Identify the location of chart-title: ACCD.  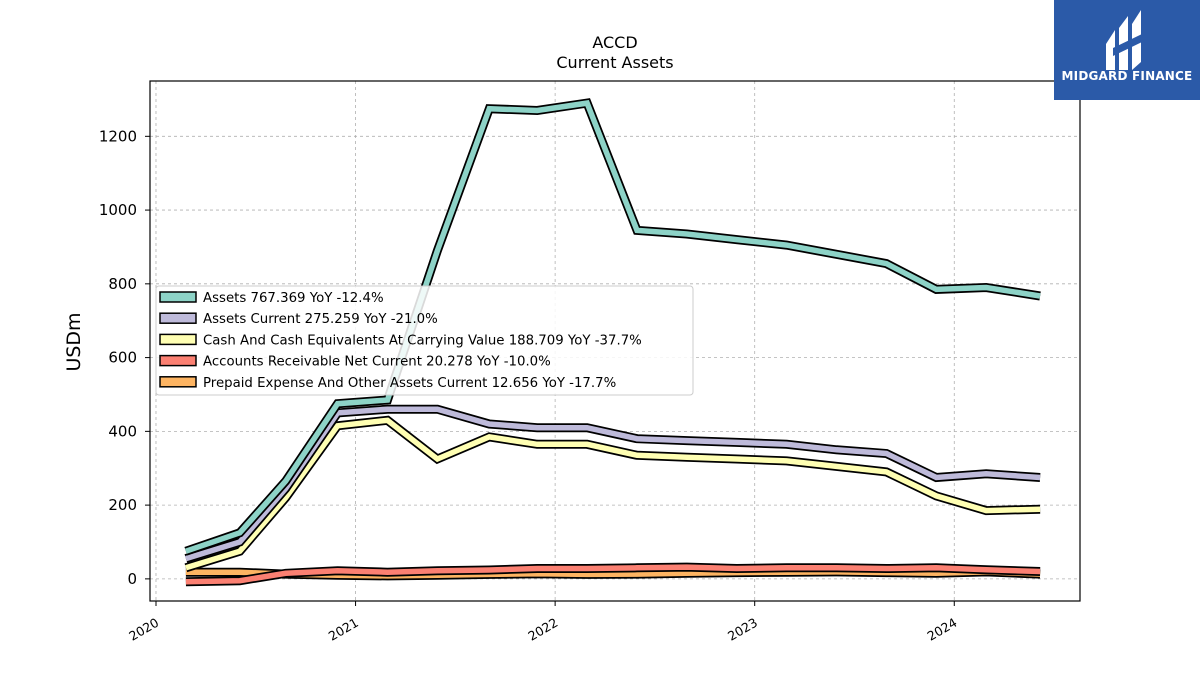
(614, 42).